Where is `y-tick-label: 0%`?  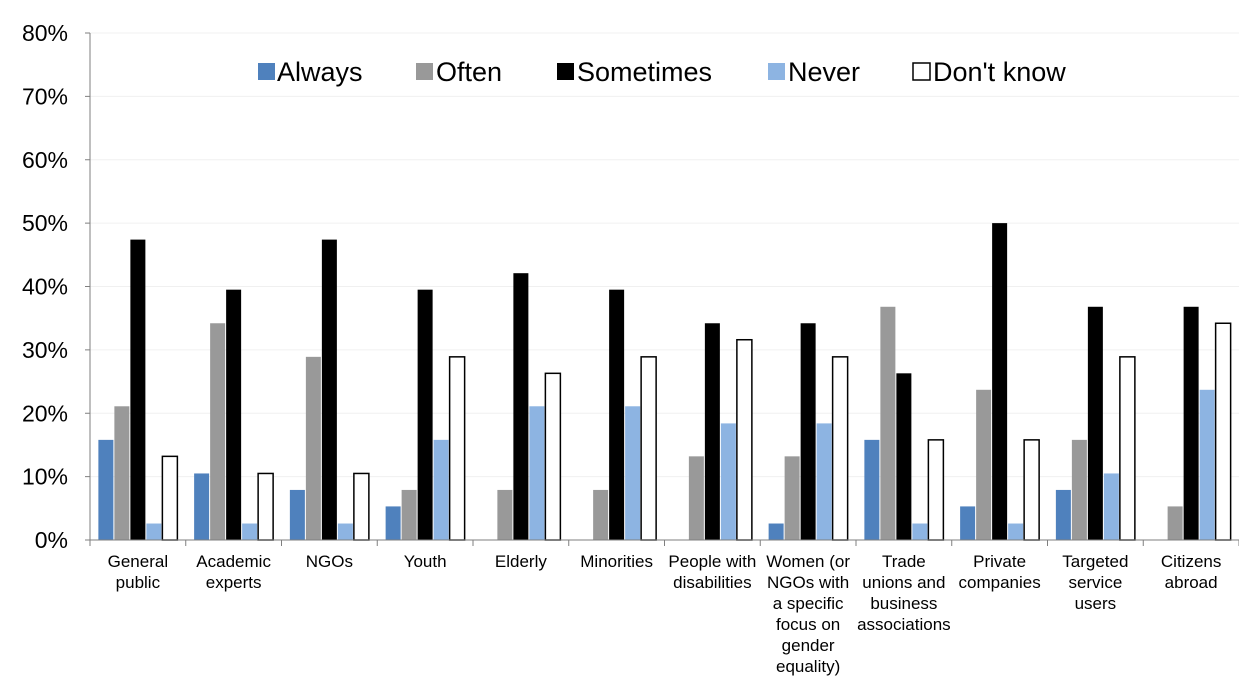 y-tick-label: 0% is located at coordinates (51, 540).